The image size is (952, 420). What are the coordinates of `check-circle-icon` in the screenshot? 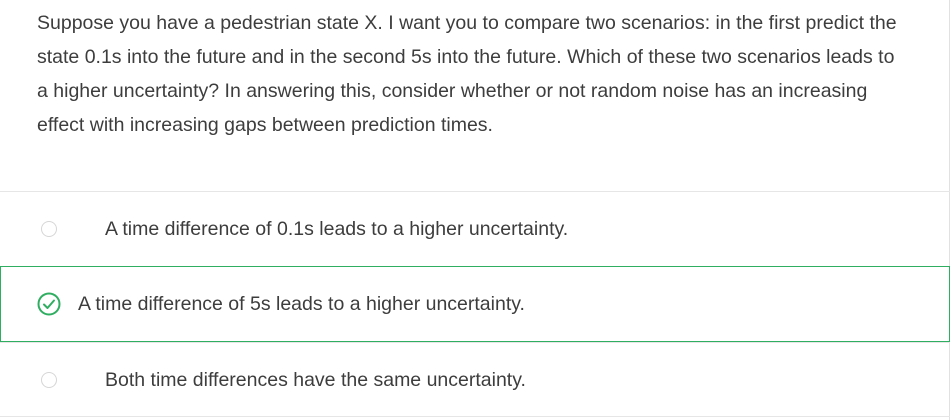 It's located at (49, 304).